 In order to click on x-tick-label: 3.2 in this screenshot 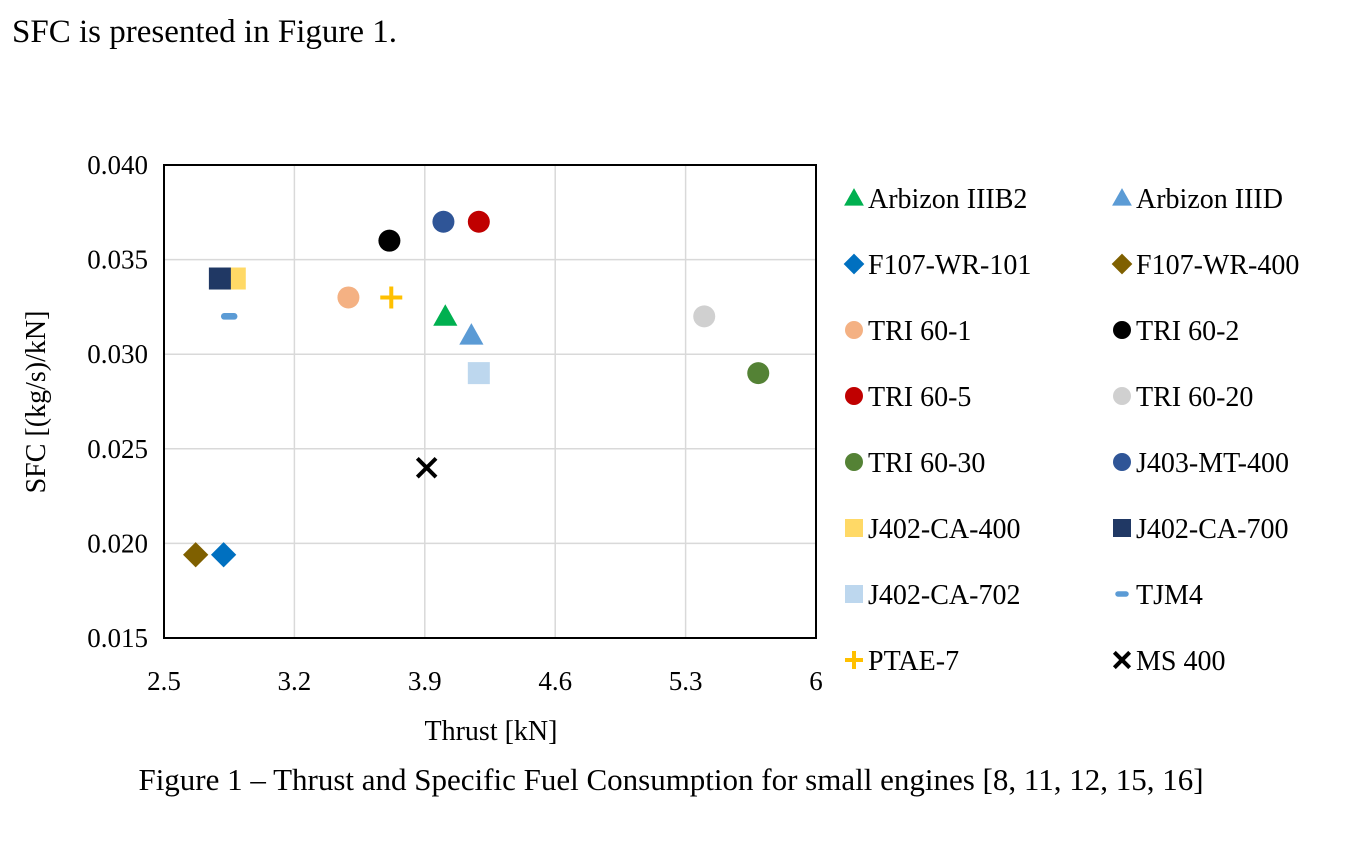, I will do `click(295, 681)`.